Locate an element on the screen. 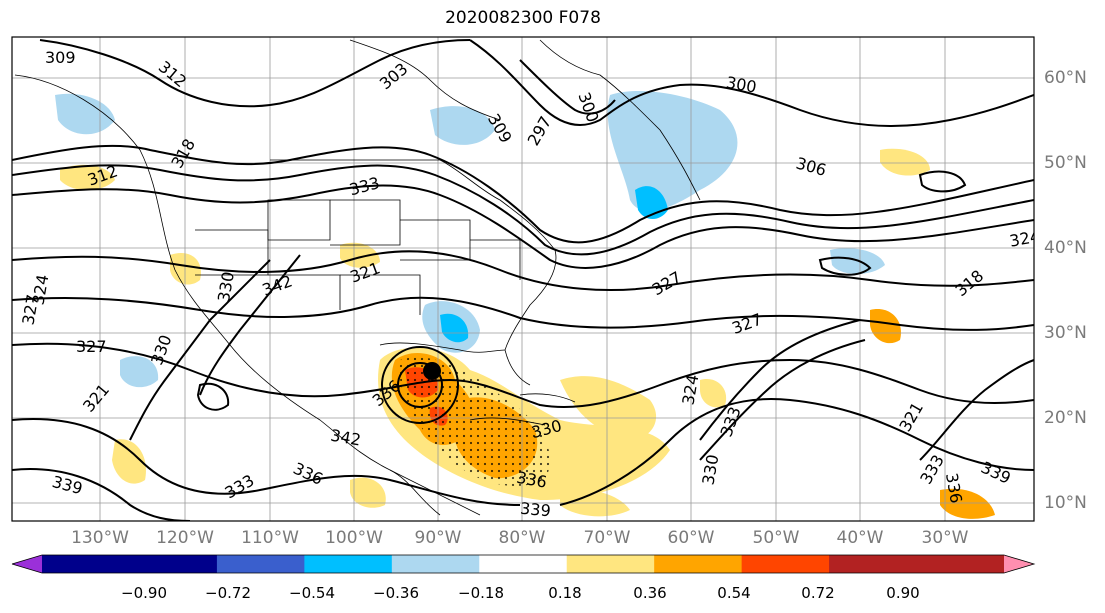 The width and height of the screenshot is (1105, 613). longitude-label: 60°W is located at coordinates (691, 538).